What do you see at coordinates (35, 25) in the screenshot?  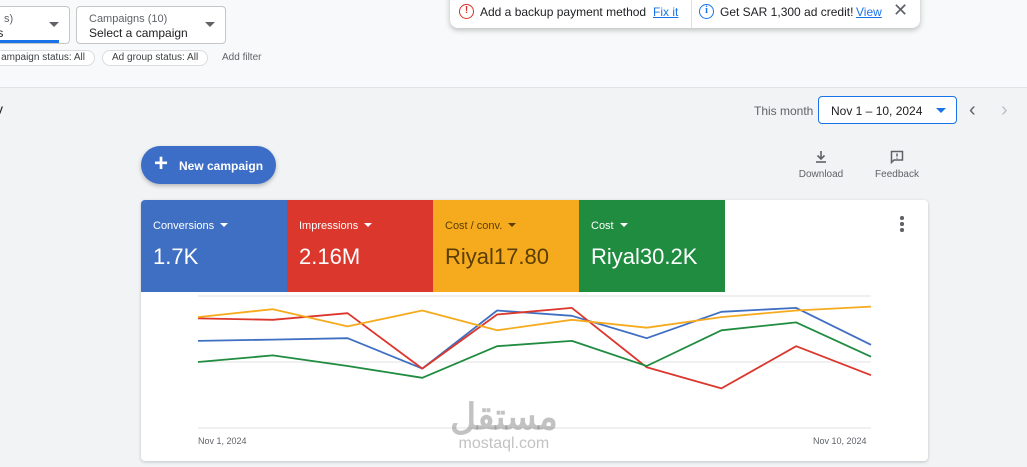 I see `campaign-type-selector: s) paigns` at bounding box center [35, 25].